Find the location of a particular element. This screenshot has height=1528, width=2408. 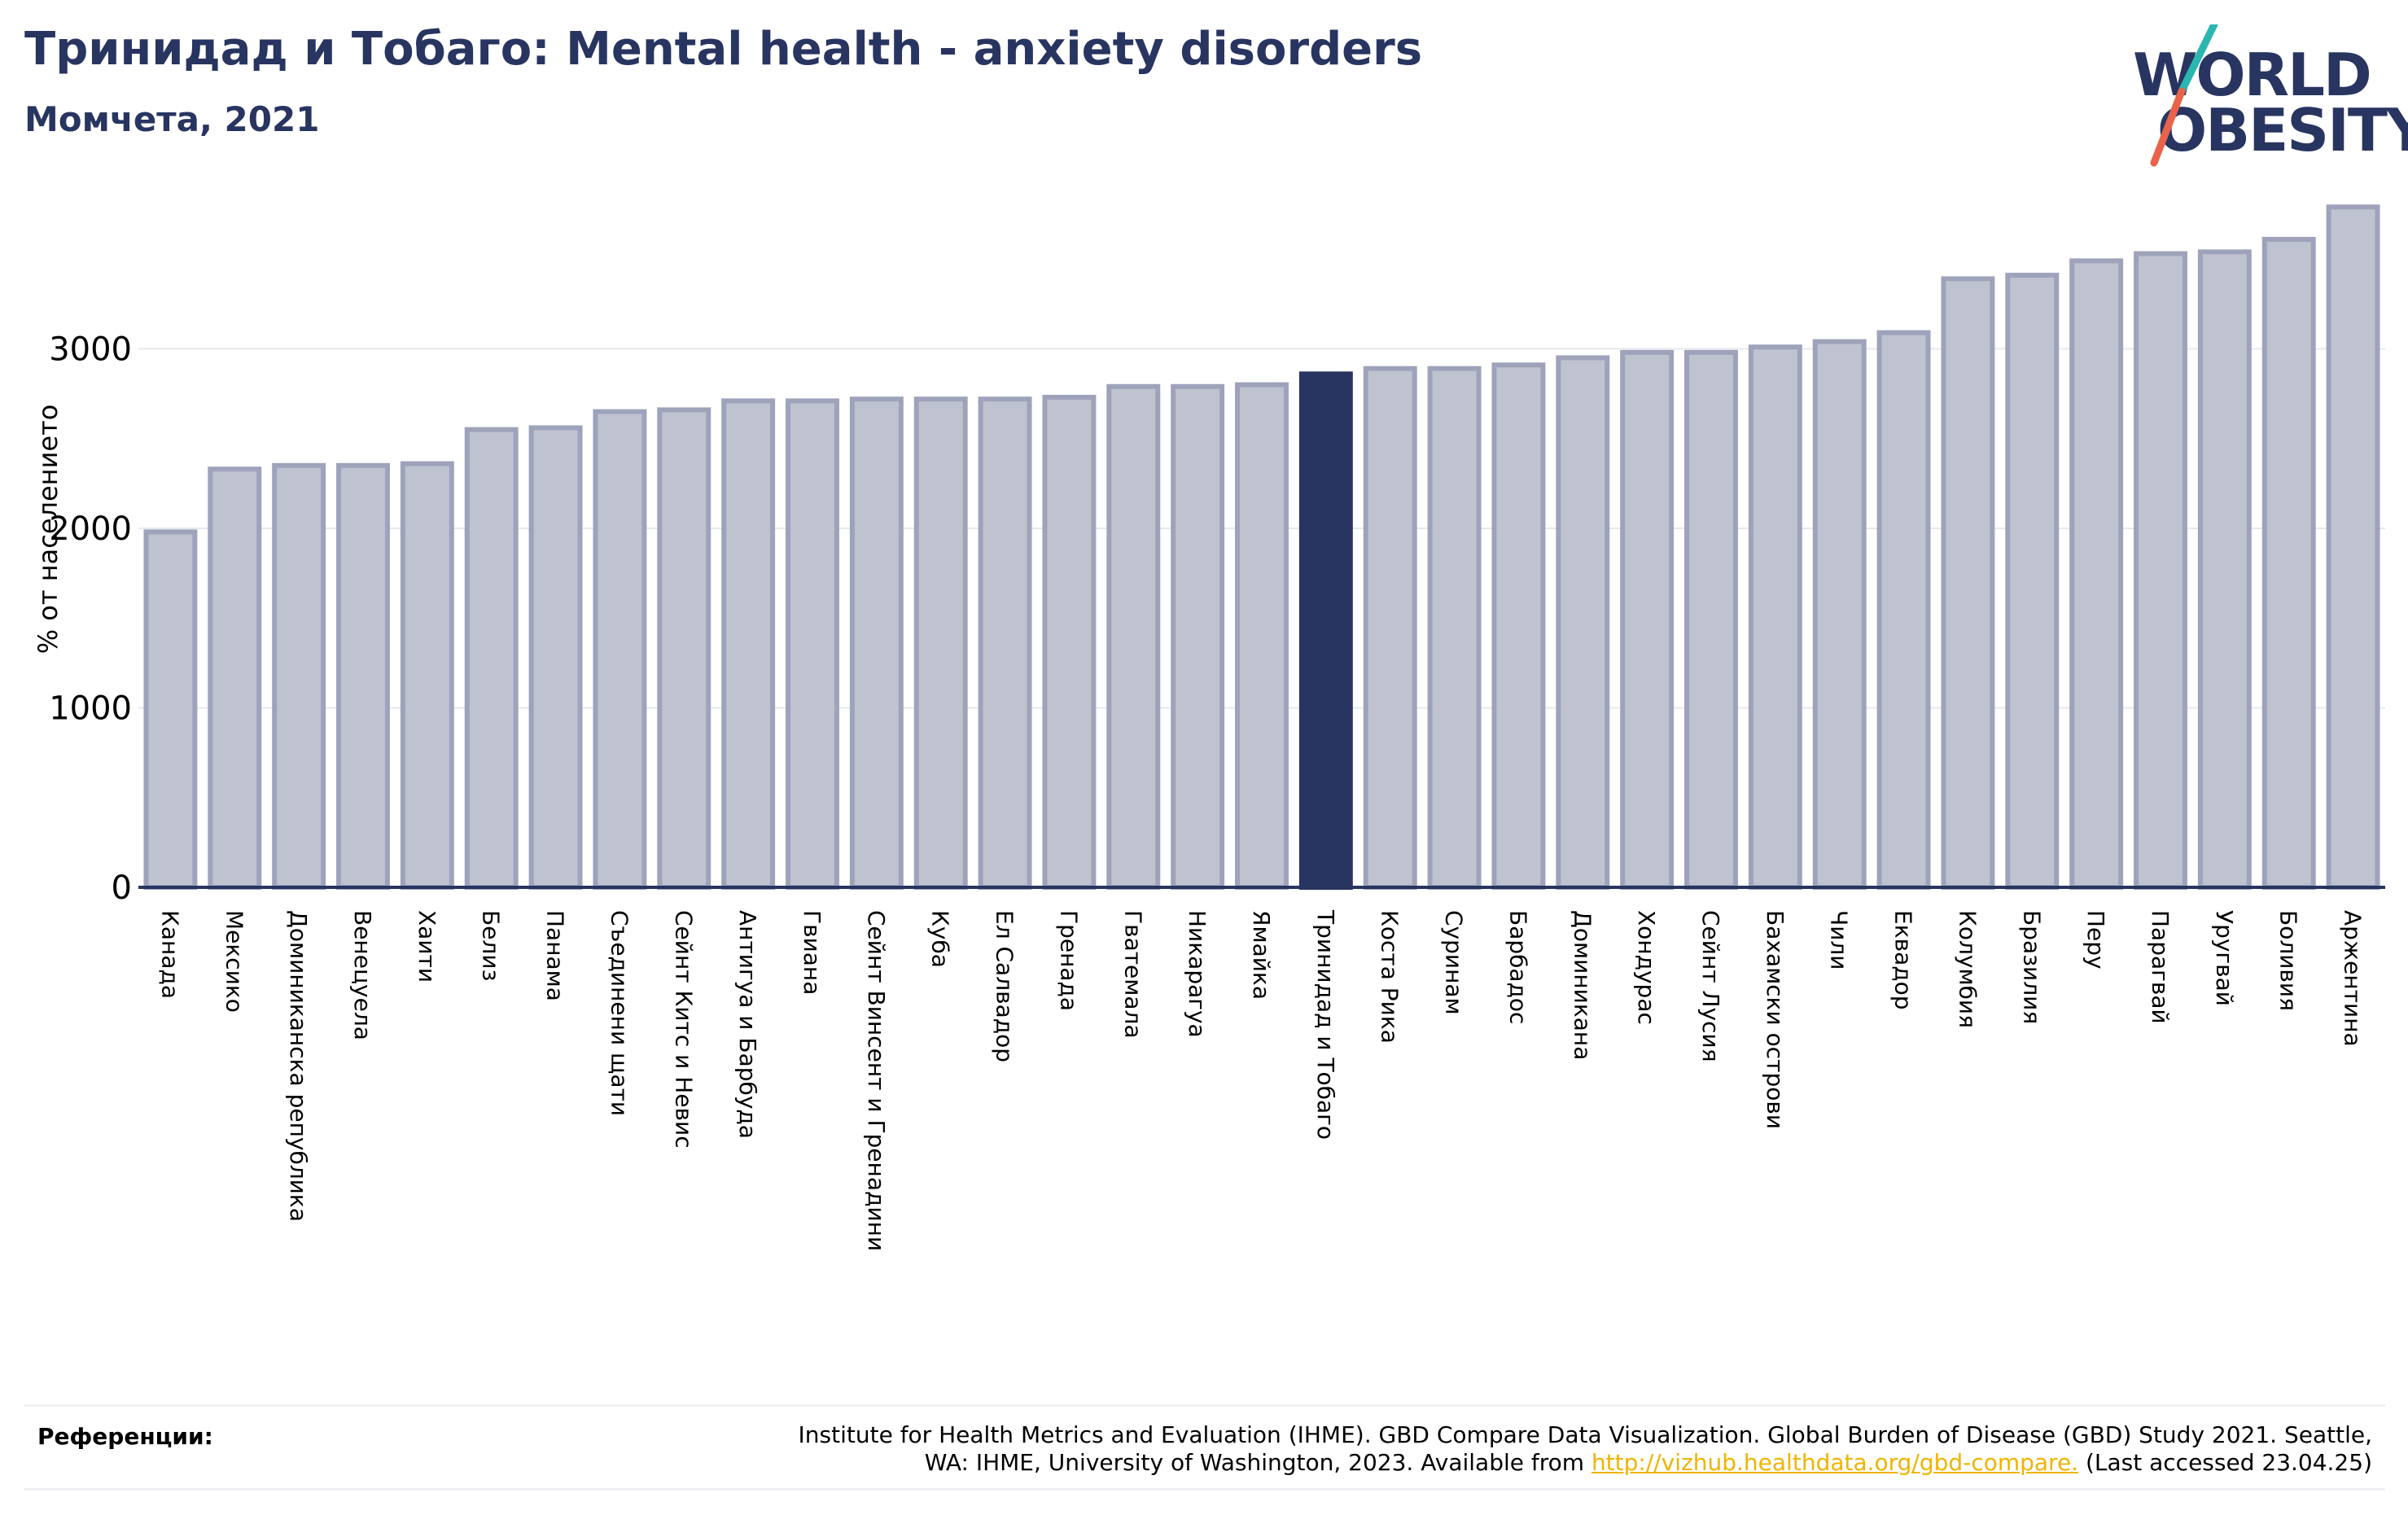

logo-slash-icon is located at coordinates (2184, 95).